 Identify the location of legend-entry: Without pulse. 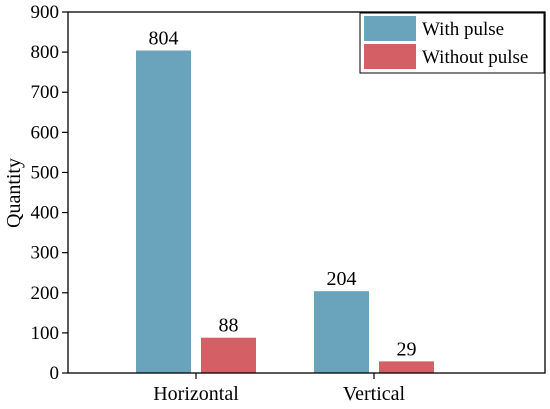
(475, 57).